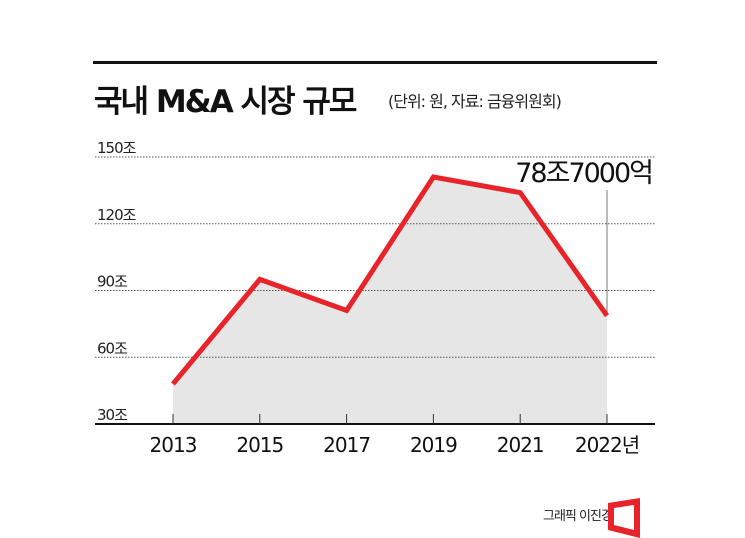  Describe the element at coordinates (578, 516) in the screenshot. I see `credit: 그래픽 이진경` at that location.